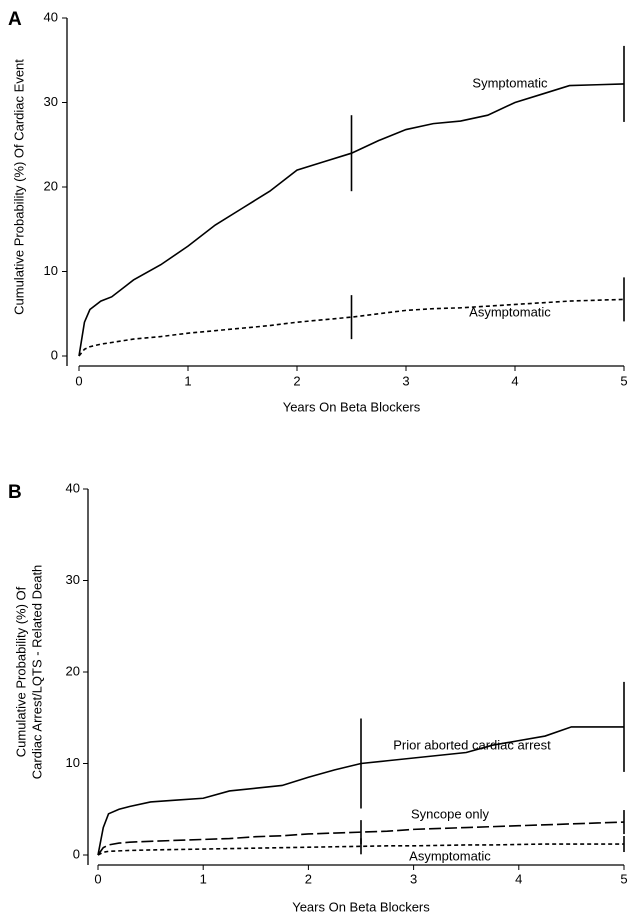  What do you see at coordinates (15, 19) in the screenshot?
I see `panel-label: A` at bounding box center [15, 19].